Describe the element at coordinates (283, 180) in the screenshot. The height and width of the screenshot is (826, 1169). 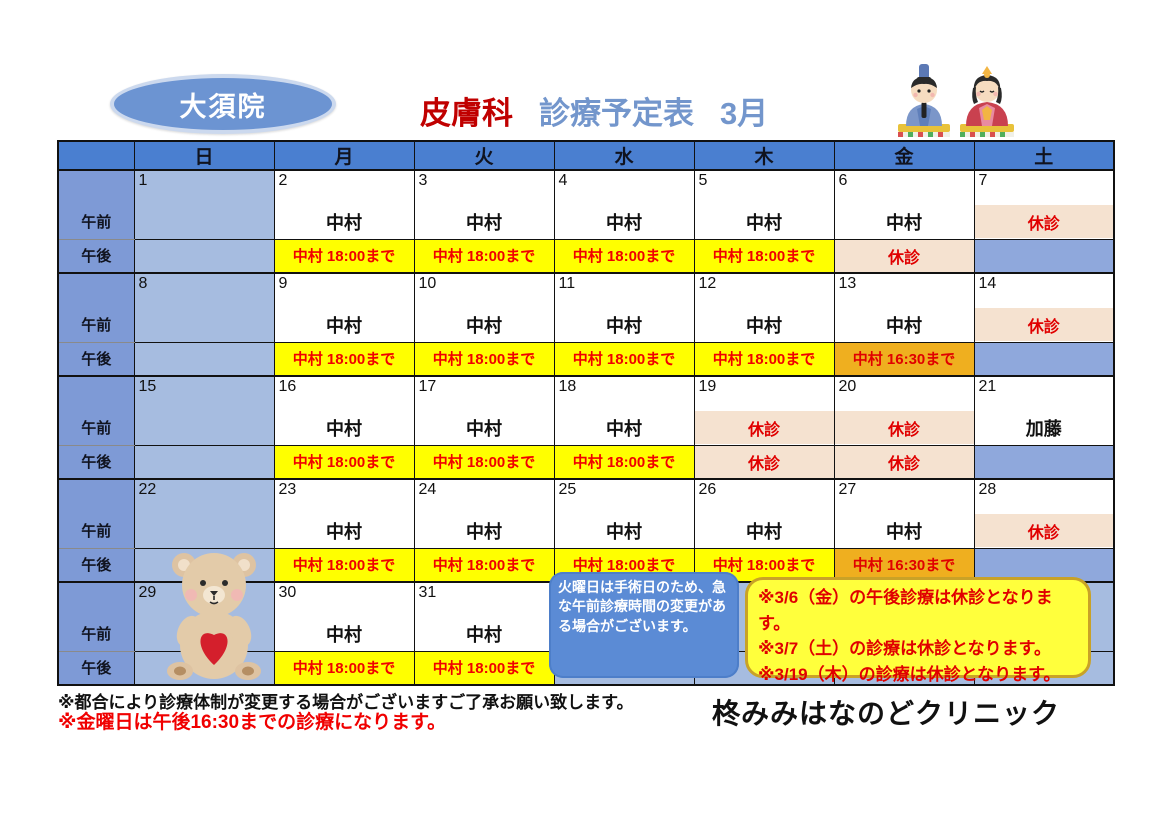
I see `date-number: 2` at that location.